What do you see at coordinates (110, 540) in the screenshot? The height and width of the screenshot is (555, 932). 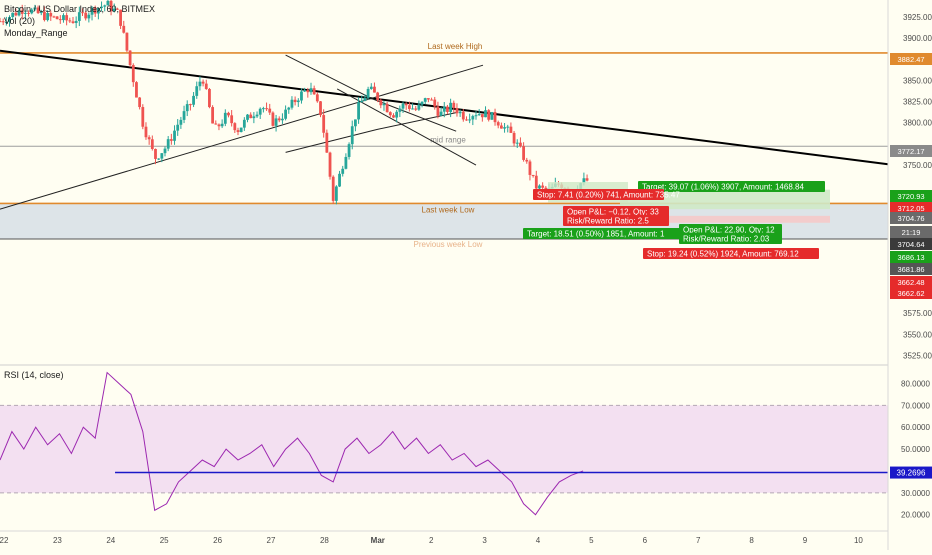 I see `time-tick-label: 24` at bounding box center [110, 540].